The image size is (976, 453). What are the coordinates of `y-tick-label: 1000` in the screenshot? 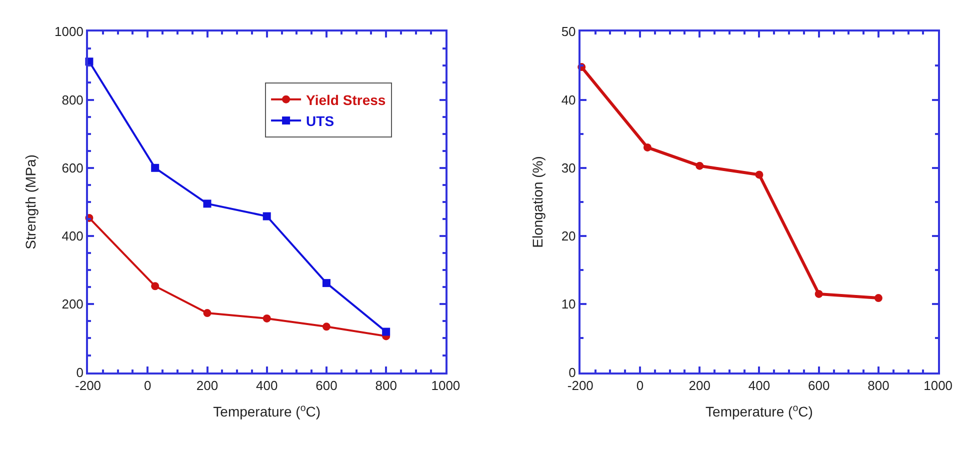 It's located at (69, 32).